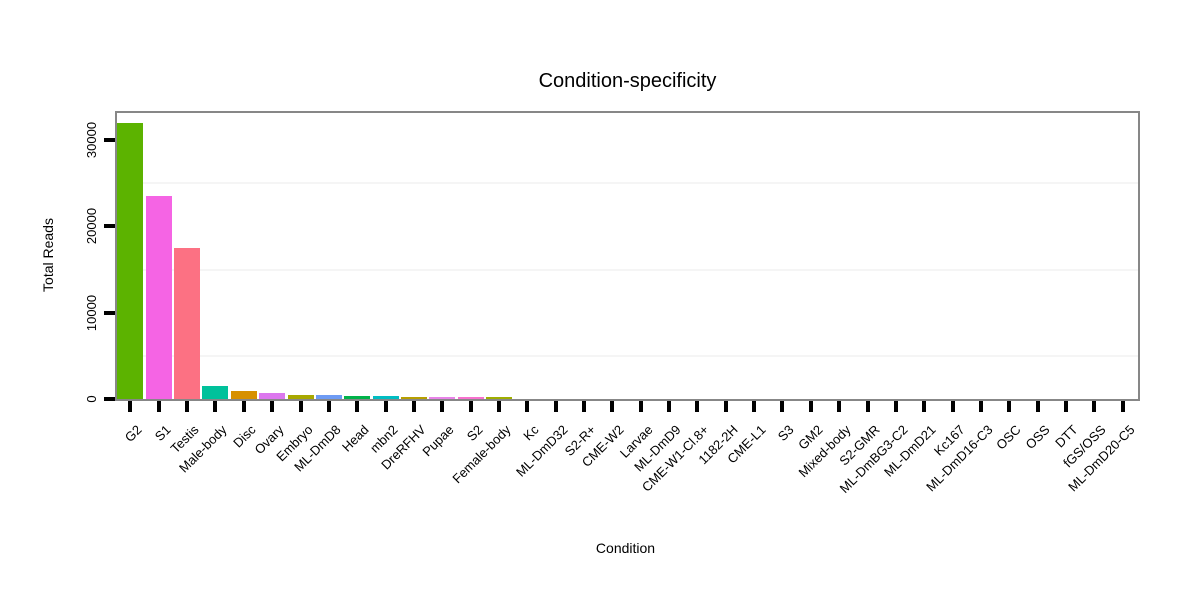 This screenshot has height=600, width=1200. Describe the element at coordinates (91, 140) in the screenshot. I see `y-tick-label: 30000` at that location.